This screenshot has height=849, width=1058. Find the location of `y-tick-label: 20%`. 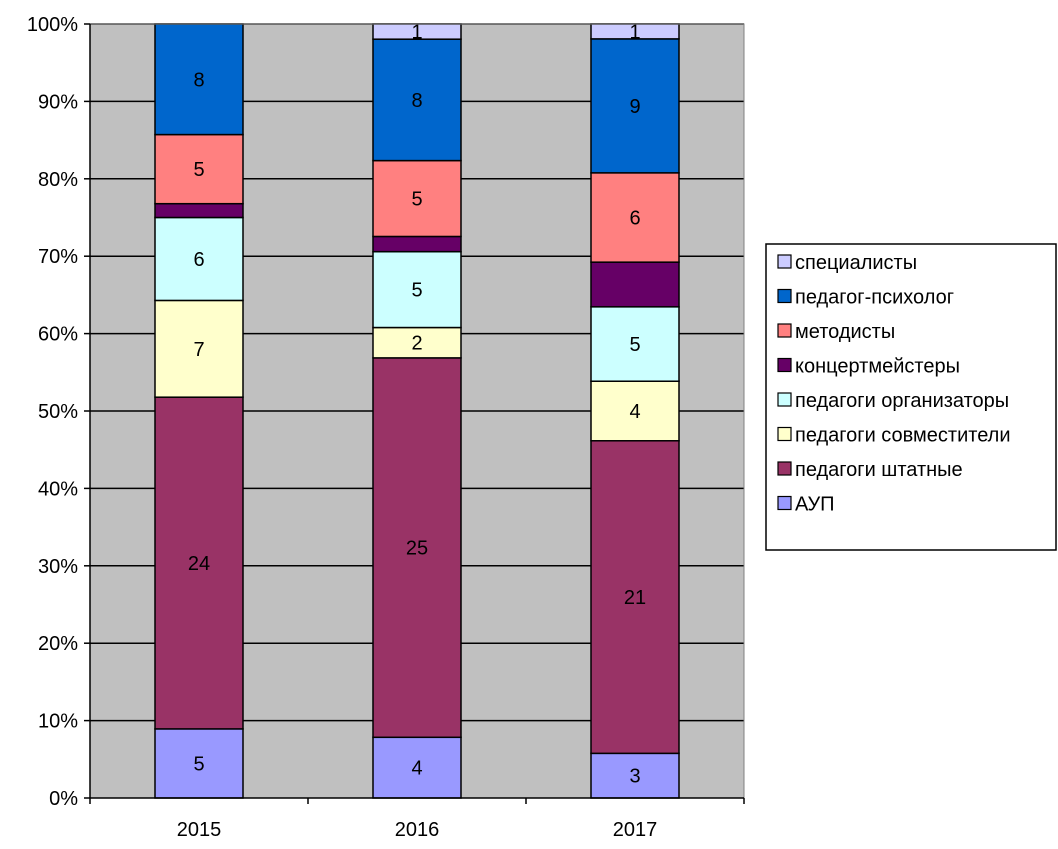

y-tick-label: 20% is located at coordinates (58, 644).